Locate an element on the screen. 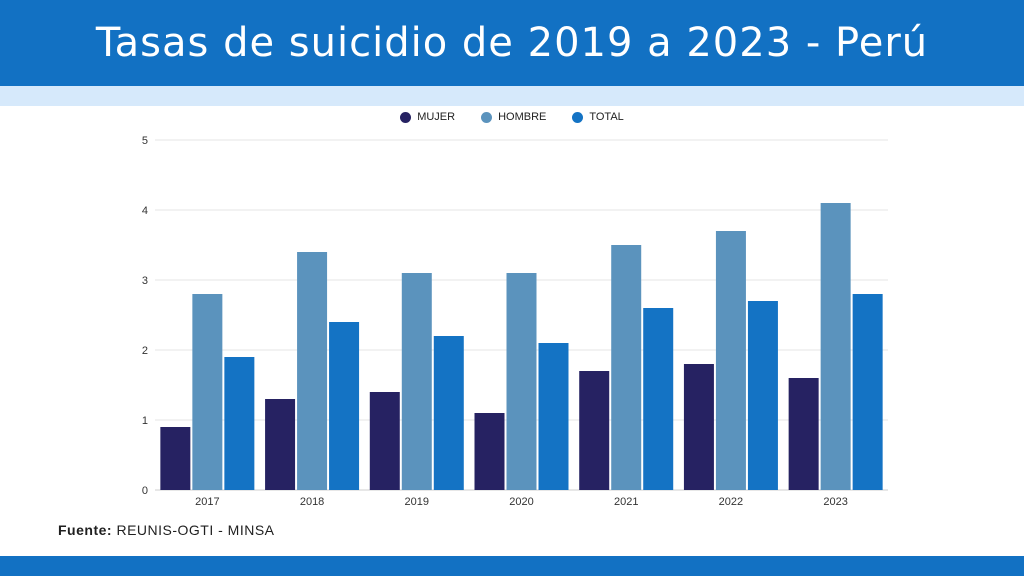  header-stripe is located at coordinates (512, 96).